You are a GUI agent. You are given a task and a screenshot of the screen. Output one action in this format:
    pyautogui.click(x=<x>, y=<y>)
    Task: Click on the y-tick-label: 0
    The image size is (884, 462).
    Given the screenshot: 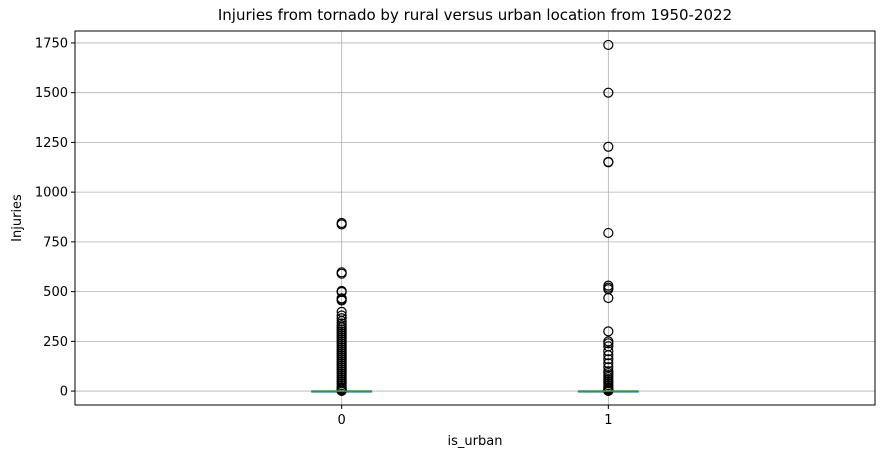 What is the action you would take?
    pyautogui.click(x=64, y=392)
    